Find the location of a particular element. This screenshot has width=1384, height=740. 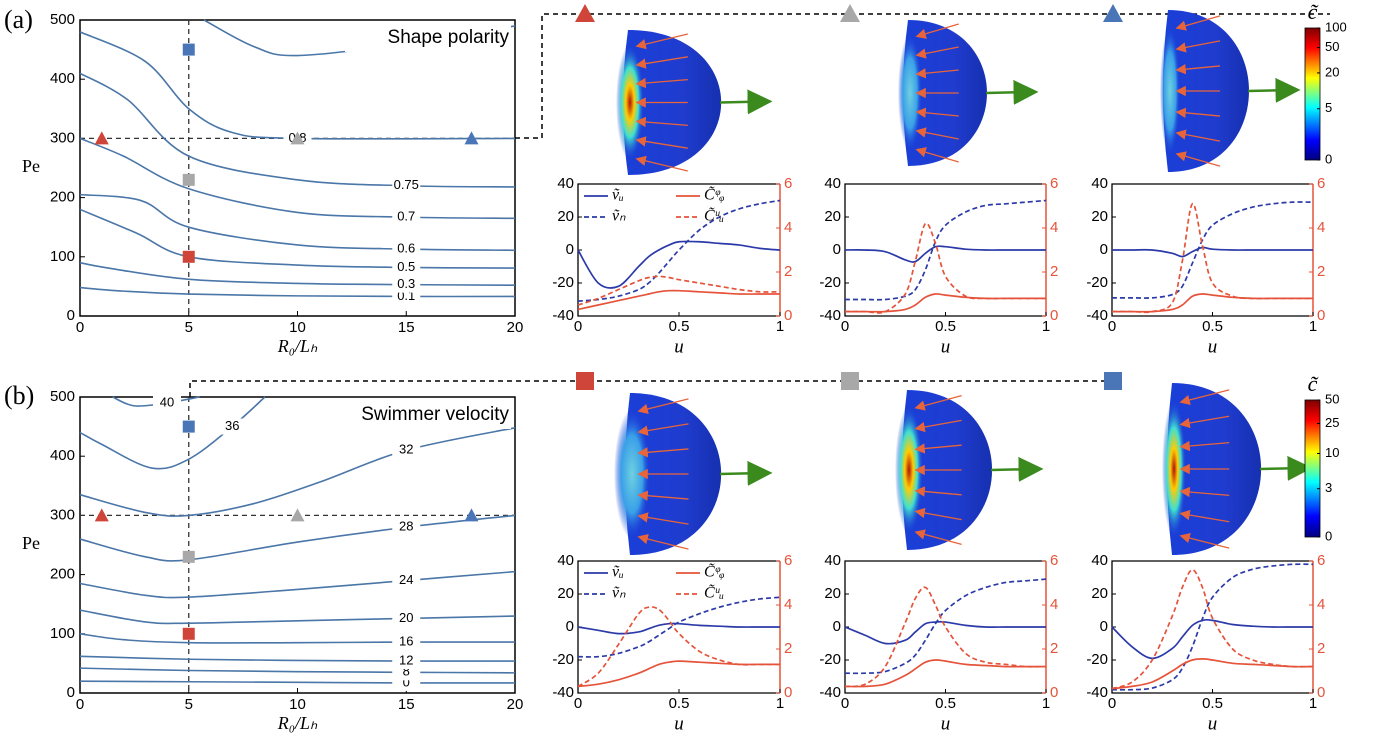

contour-label: 40 is located at coordinates (167, 401).